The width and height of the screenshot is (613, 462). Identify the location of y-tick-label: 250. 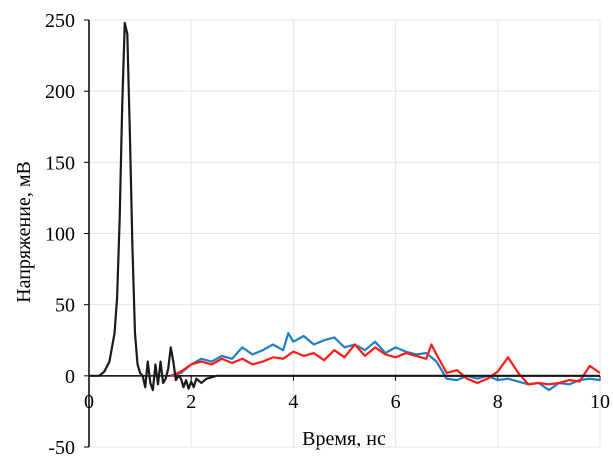
(60, 21).